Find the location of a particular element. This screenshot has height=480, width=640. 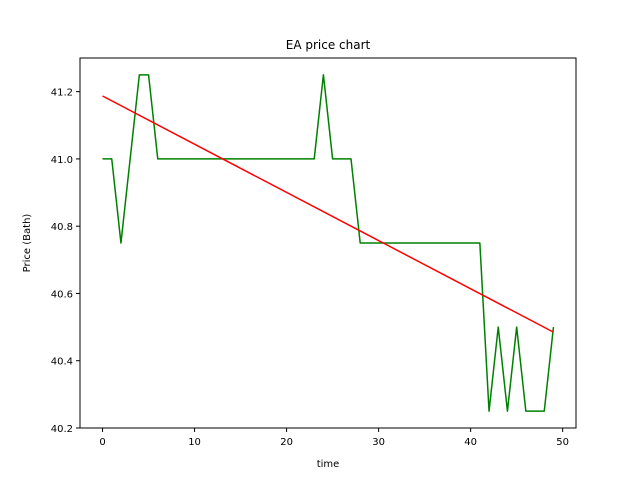

y-axis-label: Price (Bath) is located at coordinates (27, 243).